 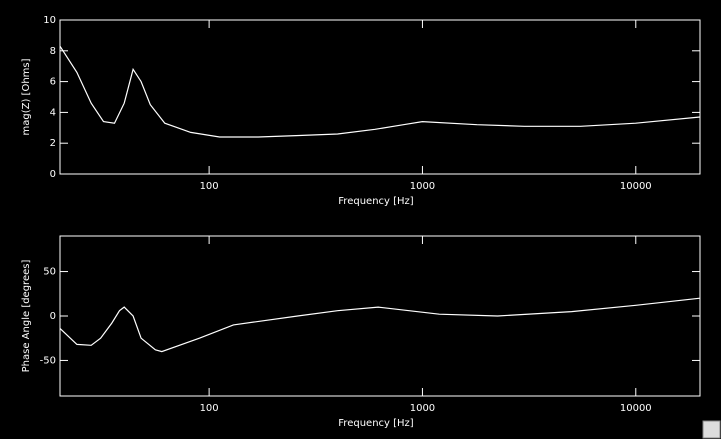 What do you see at coordinates (53, 51) in the screenshot?
I see `y-tick-label: 8` at bounding box center [53, 51].